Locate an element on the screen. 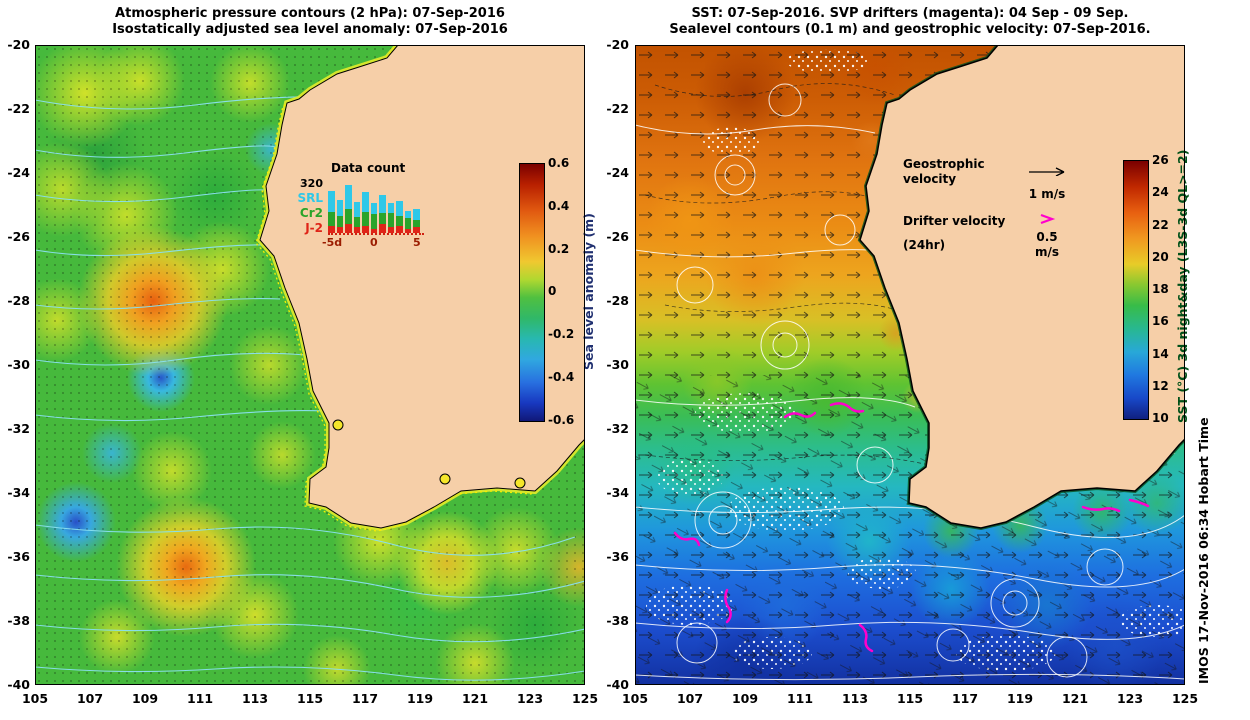 The width and height of the screenshot is (1250, 720). colorbar-tick-label: -0.4 is located at coordinates (561, 377).